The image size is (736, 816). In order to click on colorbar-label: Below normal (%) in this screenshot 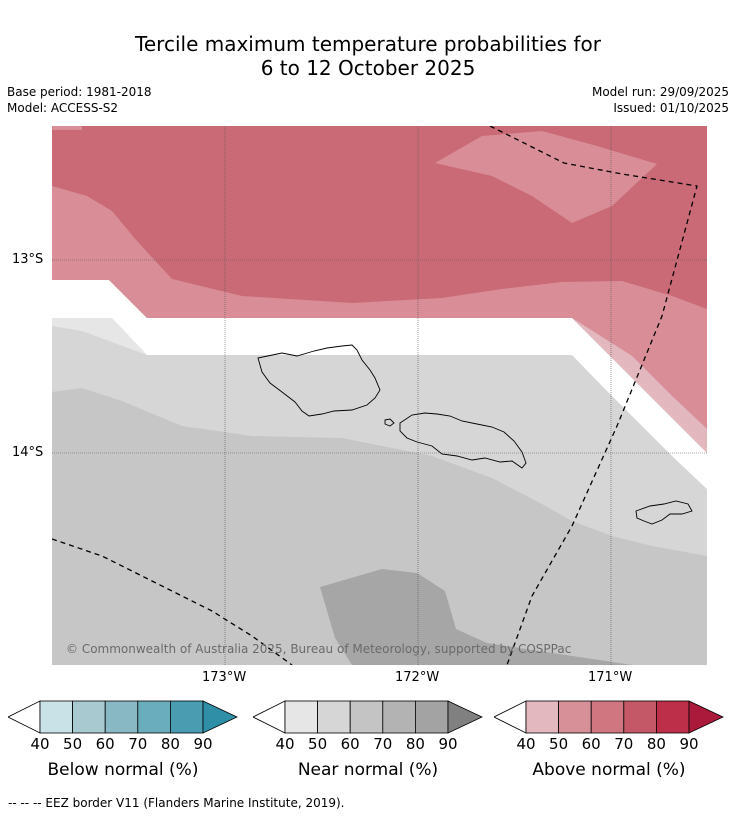, I will do `click(123, 770)`.